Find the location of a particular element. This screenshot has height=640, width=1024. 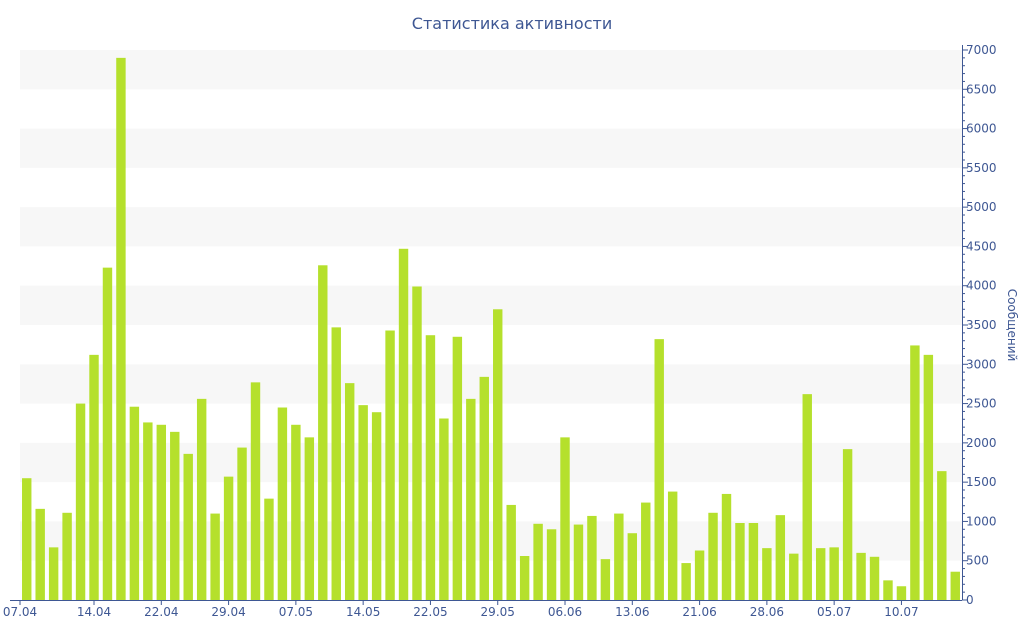

y-tick-label: 1000 is located at coordinates (981, 521).